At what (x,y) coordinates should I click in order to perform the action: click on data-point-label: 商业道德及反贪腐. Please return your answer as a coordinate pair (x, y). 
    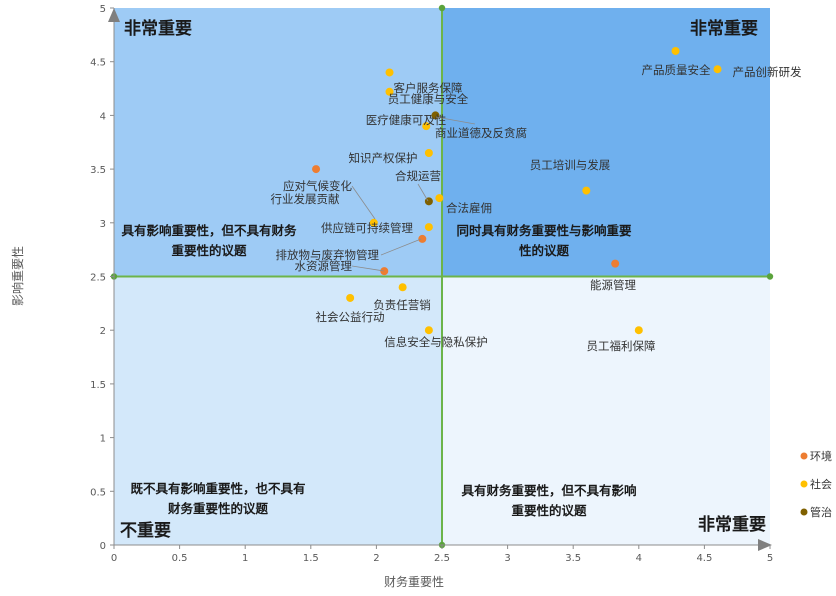
    Looking at the image, I should click on (481, 133).